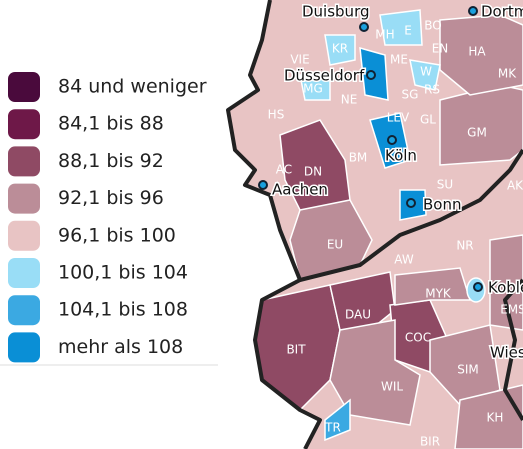 The image size is (523, 449). I want to click on district-label: HA, so click(477, 52).